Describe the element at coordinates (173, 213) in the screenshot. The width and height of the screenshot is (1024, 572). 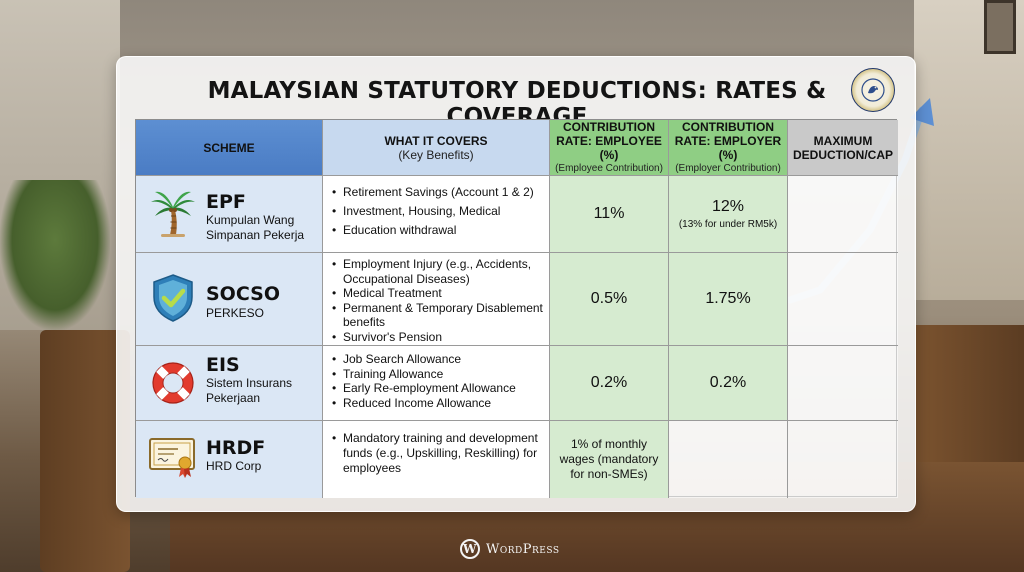
I see `palm-tree-icon` at that location.